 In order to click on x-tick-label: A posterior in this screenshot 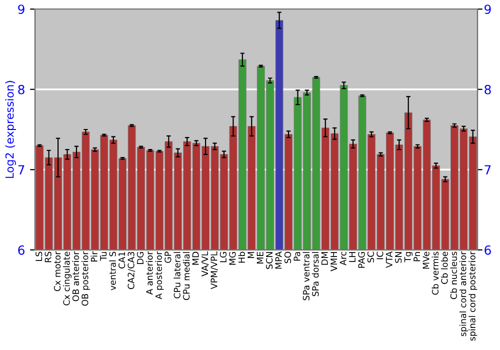, I will do `click(159, 275)`.